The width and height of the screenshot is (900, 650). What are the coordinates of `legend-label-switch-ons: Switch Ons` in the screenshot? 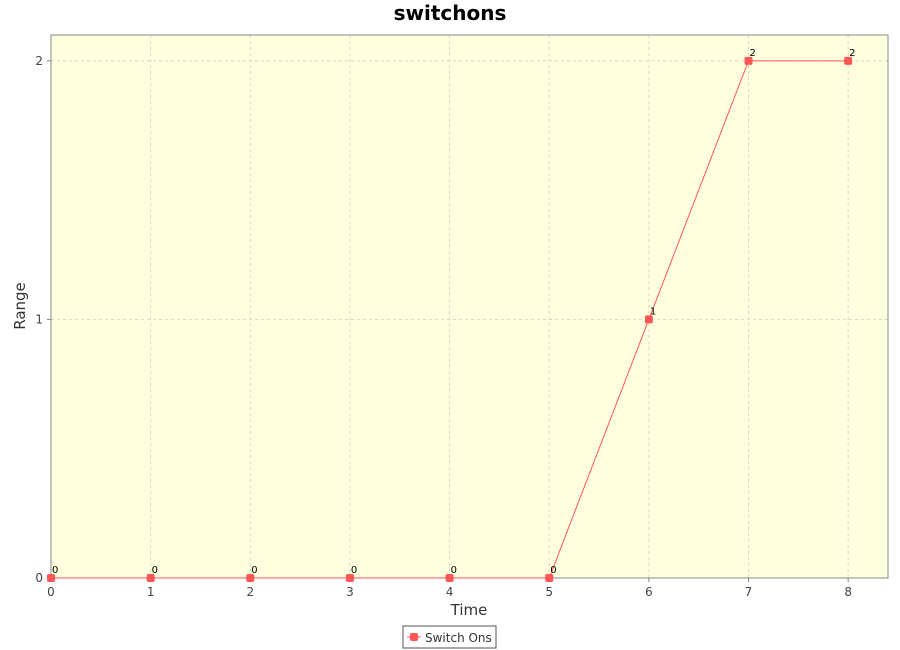 It's located at (458, 638).